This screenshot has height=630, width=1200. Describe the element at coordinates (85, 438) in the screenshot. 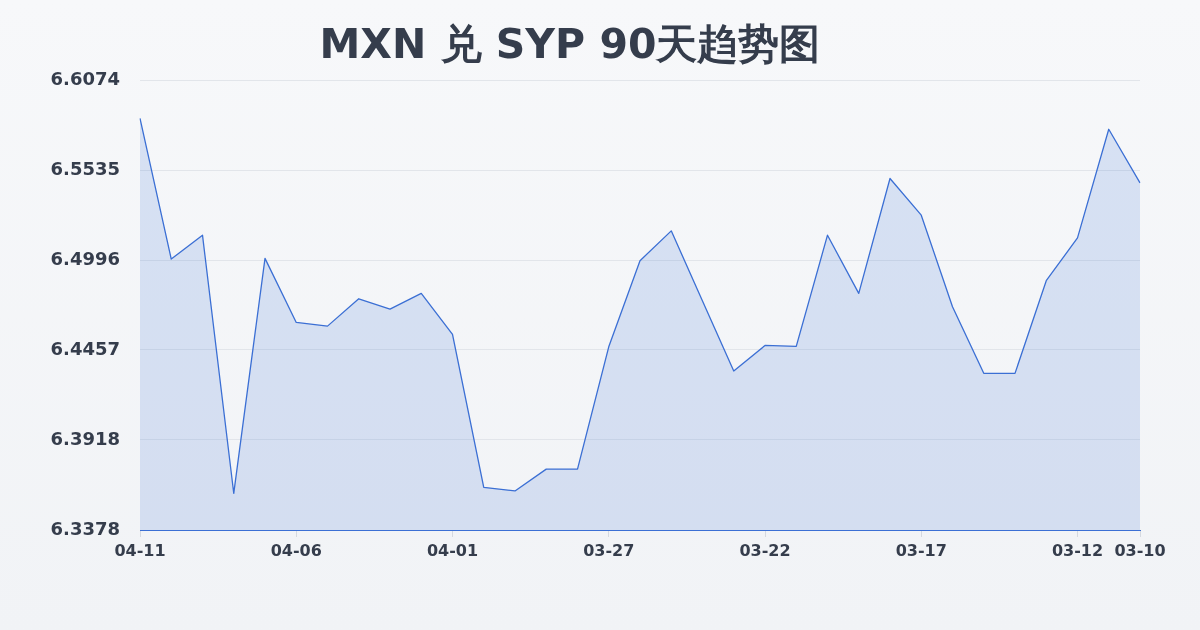

I see `y-tick-label: 6.3918` at that location.